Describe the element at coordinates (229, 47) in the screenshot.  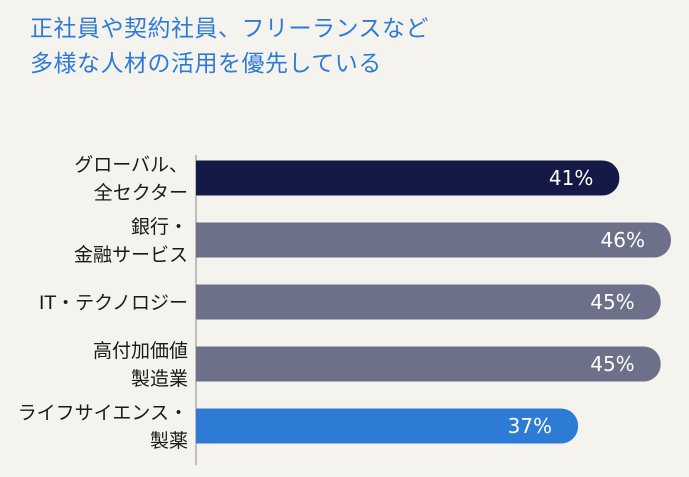
I see `chart-title: 正社員や契約社員、フリーランスなど 多様な人材の活用を優先している` at that location.